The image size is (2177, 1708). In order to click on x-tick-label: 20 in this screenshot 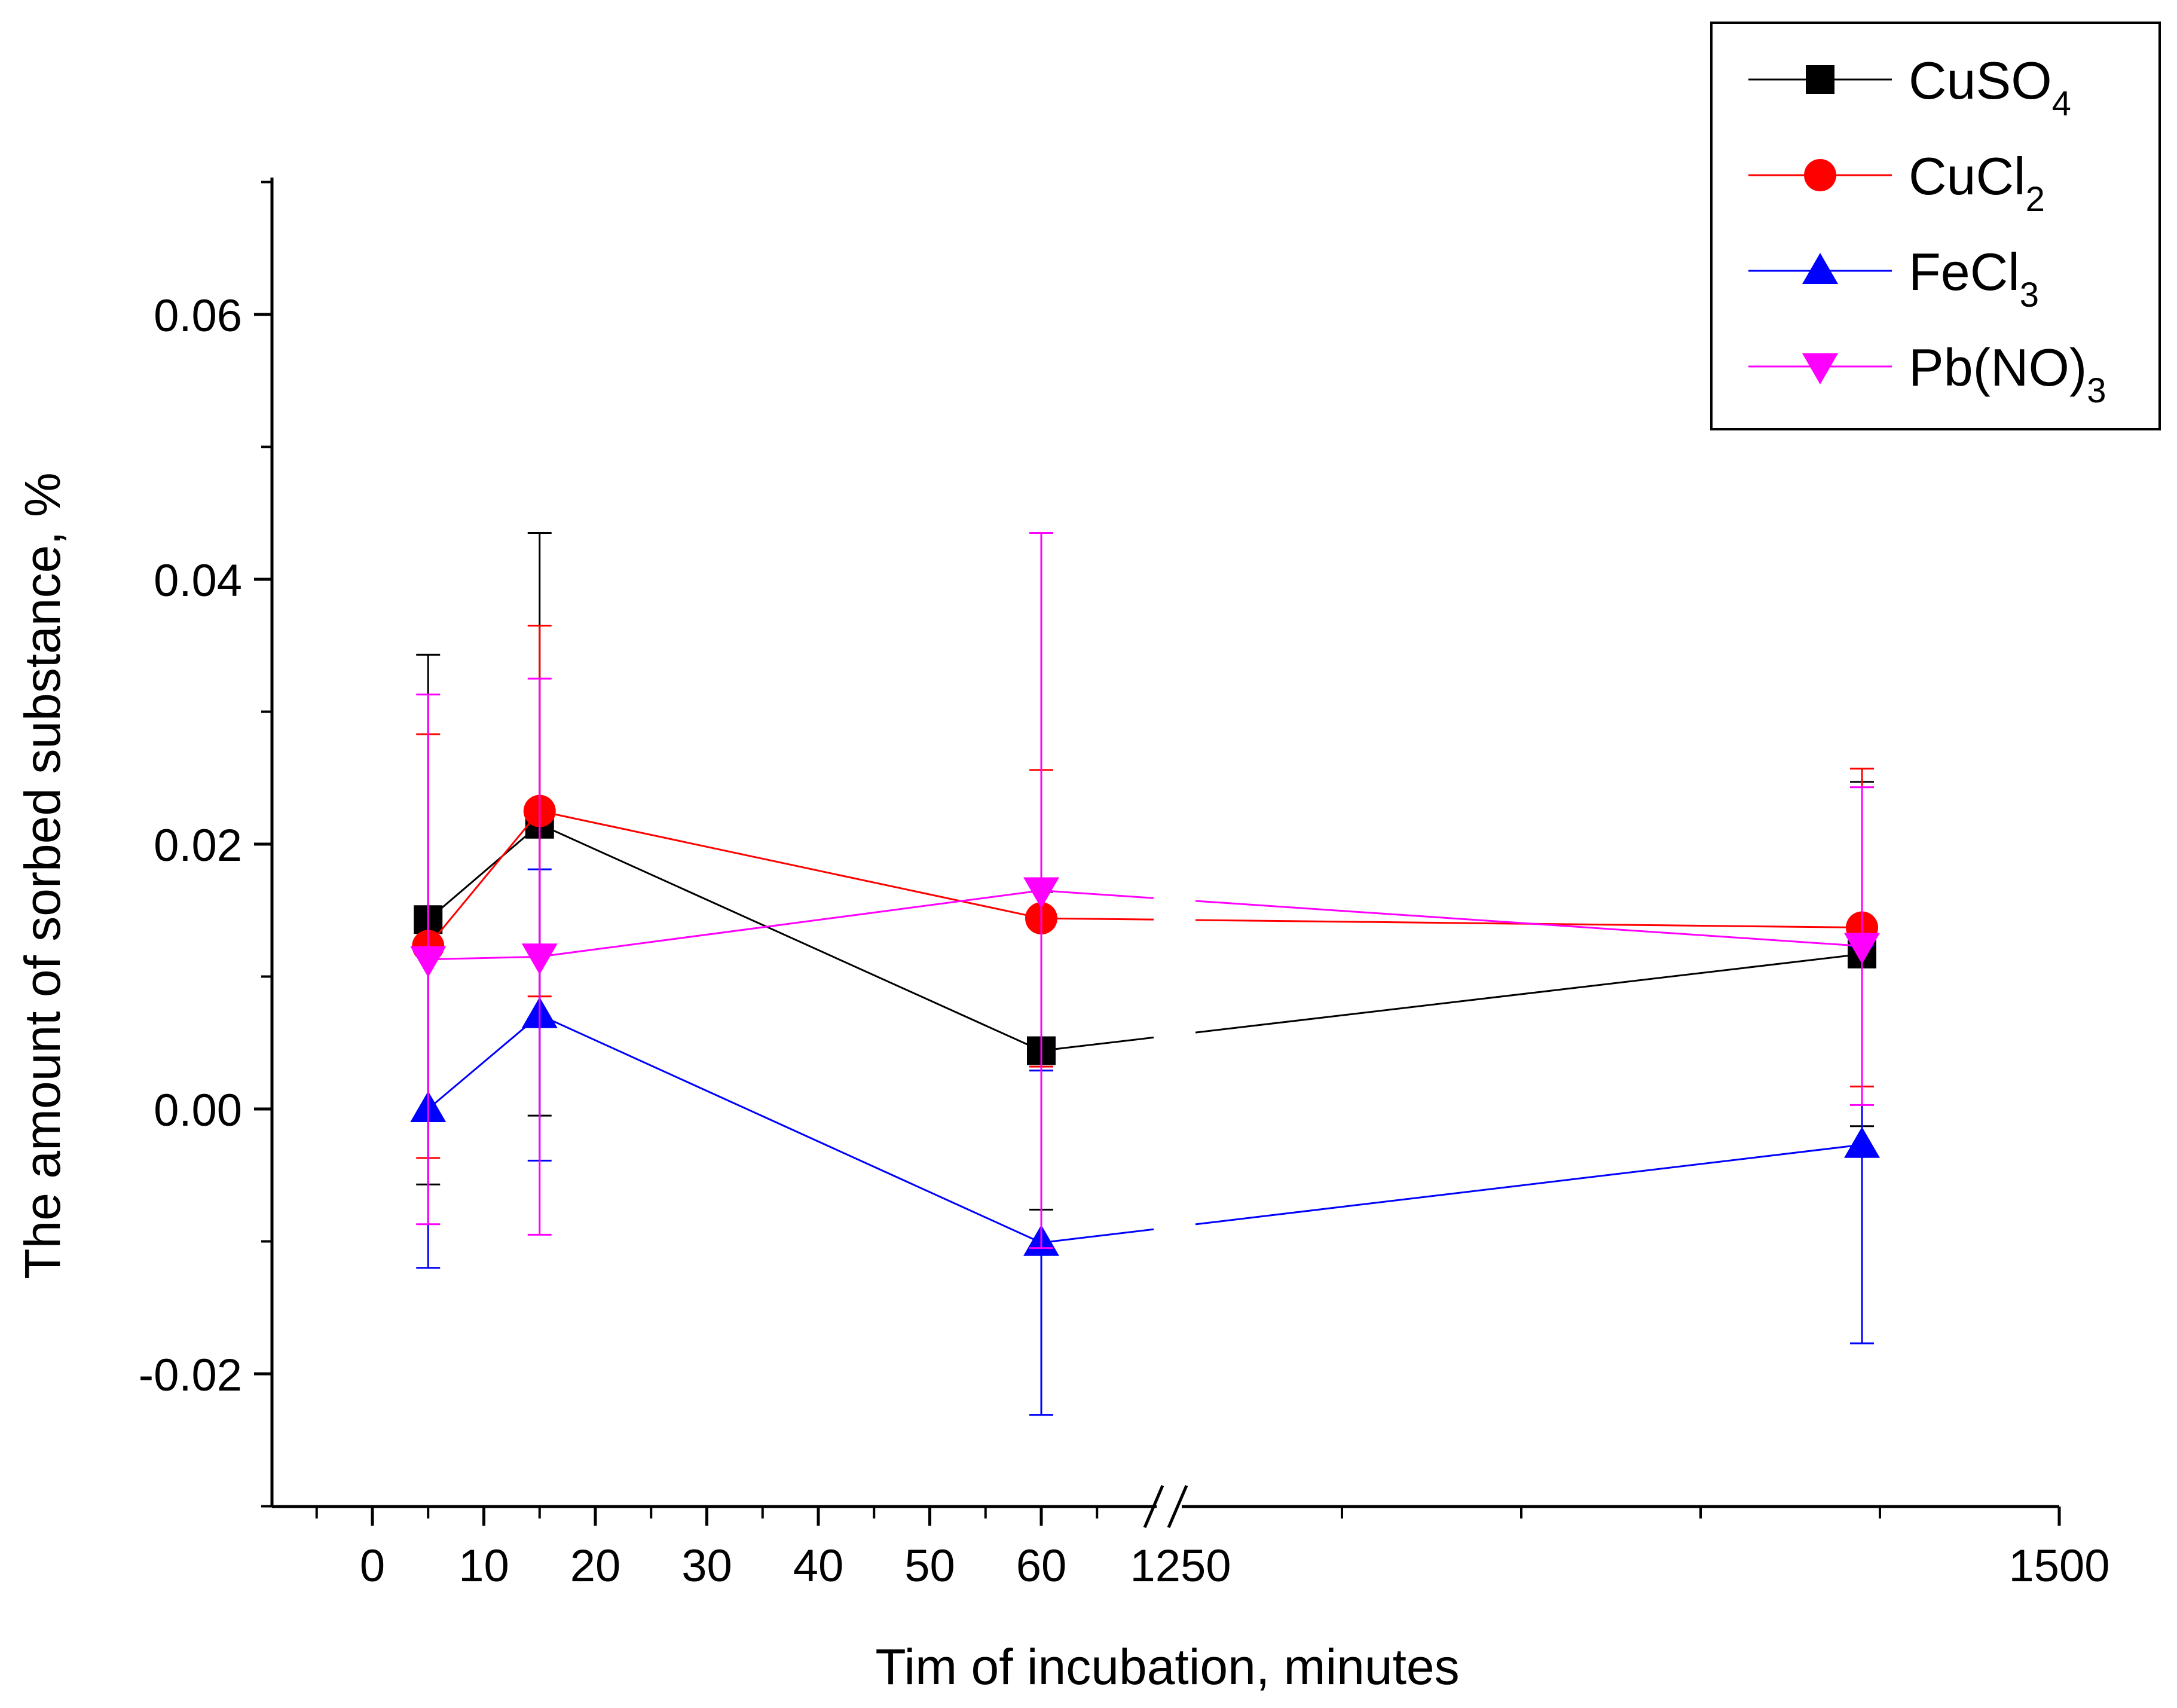, I will do `click(595, 1566)`.